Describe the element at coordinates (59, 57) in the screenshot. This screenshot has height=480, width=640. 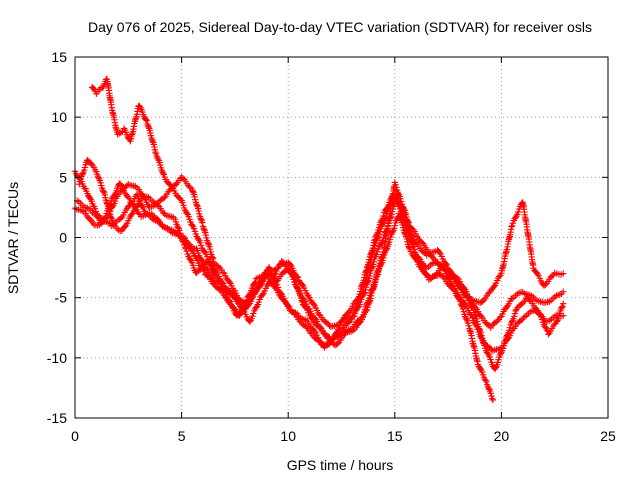
I see `y-tick-label: 15` at that location.